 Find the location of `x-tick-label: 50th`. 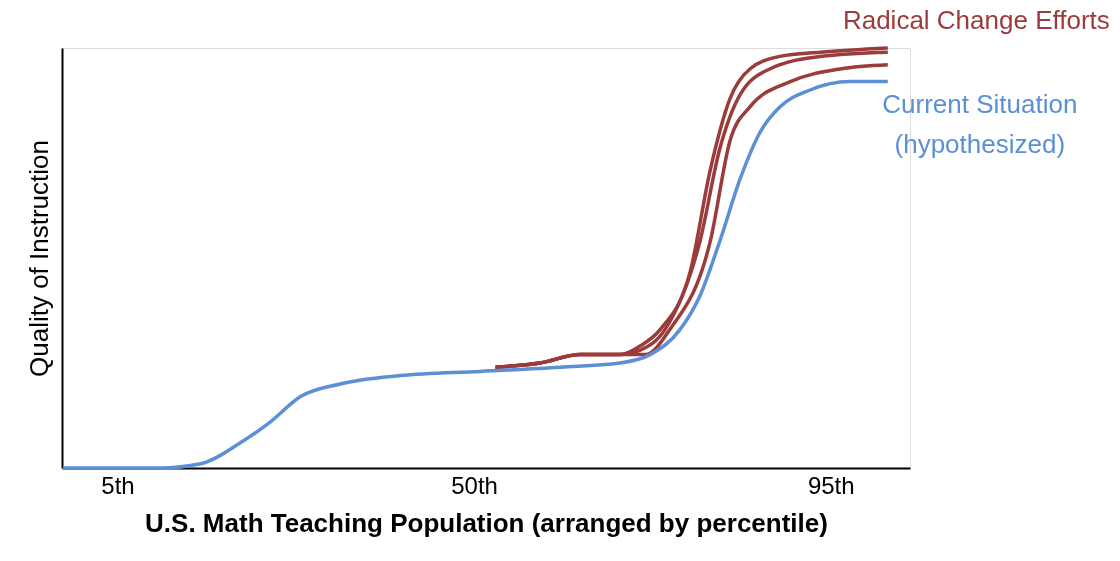

x-tick-label: 50th is located at coordinates (474, 485).